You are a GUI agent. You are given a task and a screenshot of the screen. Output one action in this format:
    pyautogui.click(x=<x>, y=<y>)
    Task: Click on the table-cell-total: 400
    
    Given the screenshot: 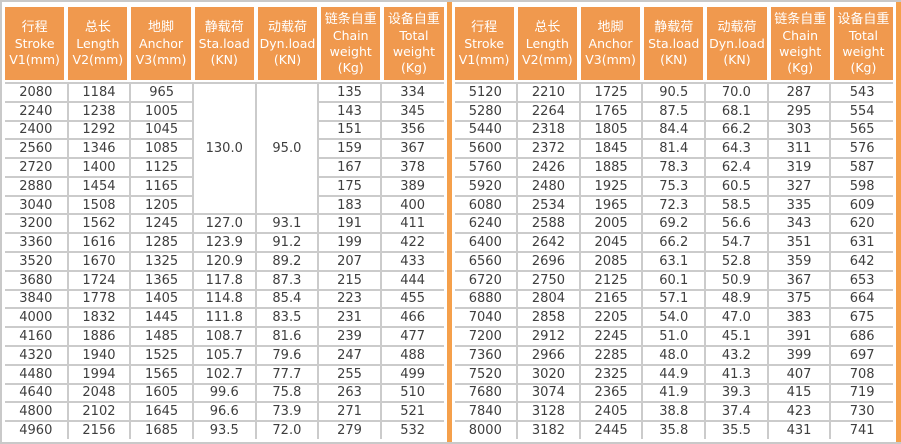 What is the action you would take?
    pyautogui.click(x=411, y=205)
    